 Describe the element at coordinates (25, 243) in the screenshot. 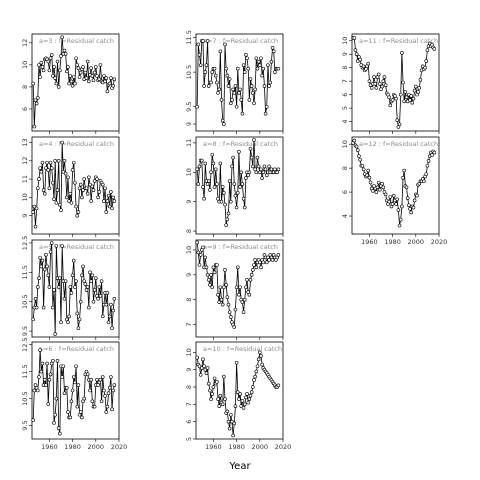

I see `y-tick-label: 12.5` at that location.